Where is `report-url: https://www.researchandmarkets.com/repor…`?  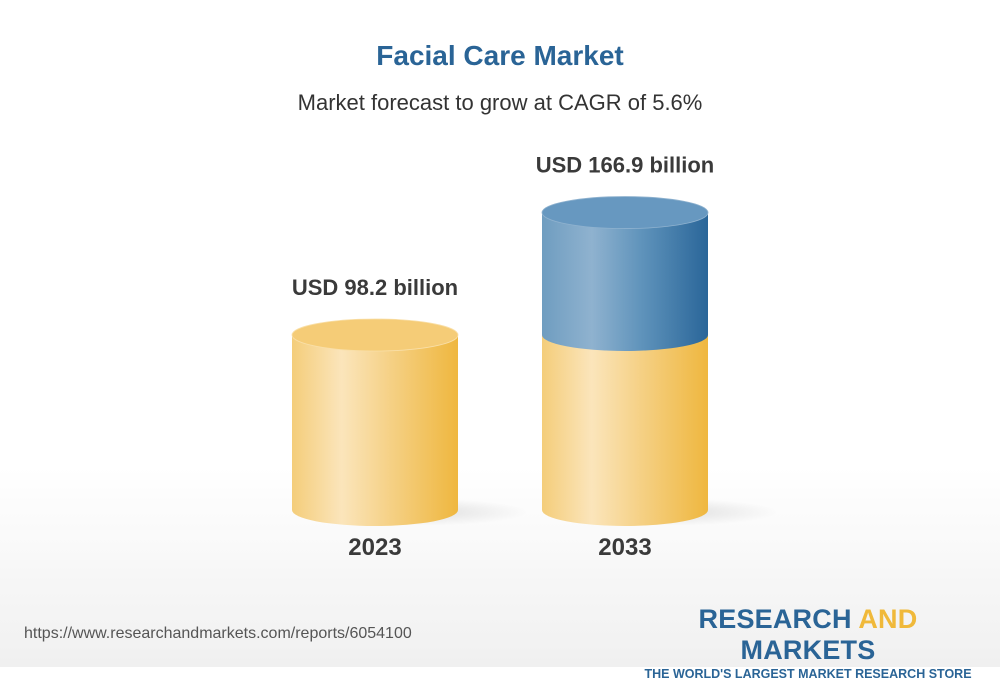
report-url: https://www.researchandmarkets.com/repor… is located at coordinates (218, 633).